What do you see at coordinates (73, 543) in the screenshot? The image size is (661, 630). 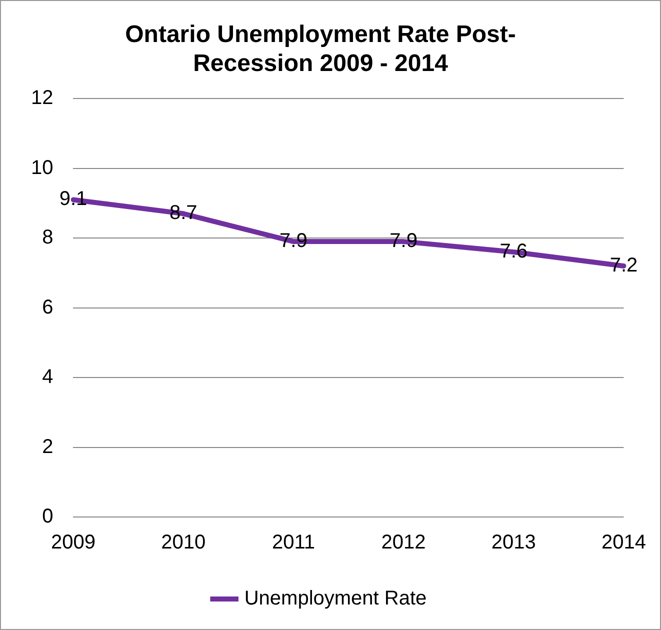 I see `x-tick-label: 2009` at bounding box center [73, 543].